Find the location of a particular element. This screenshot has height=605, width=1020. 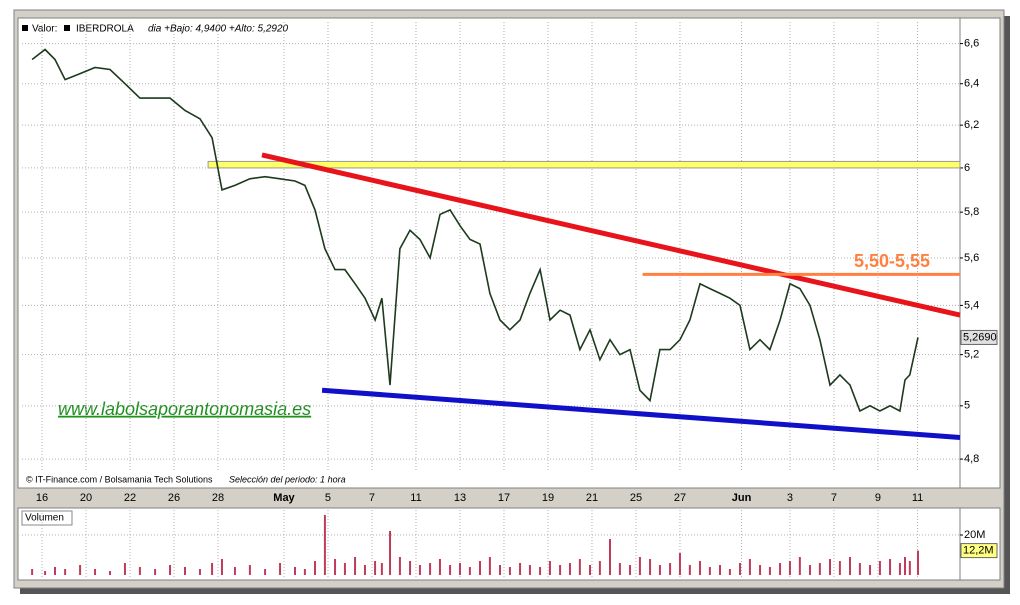

x-tick-label: Jun is located at coordinates (742, 498).